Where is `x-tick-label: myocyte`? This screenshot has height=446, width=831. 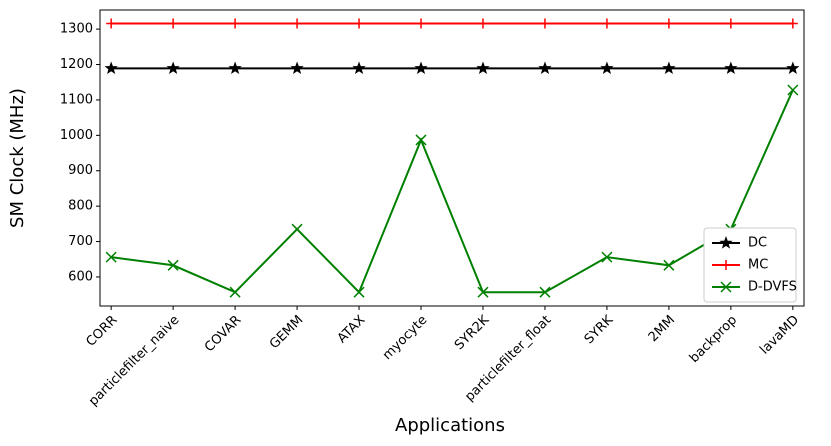 x-tick-label: myocyte is located at coordinates (405, 338).